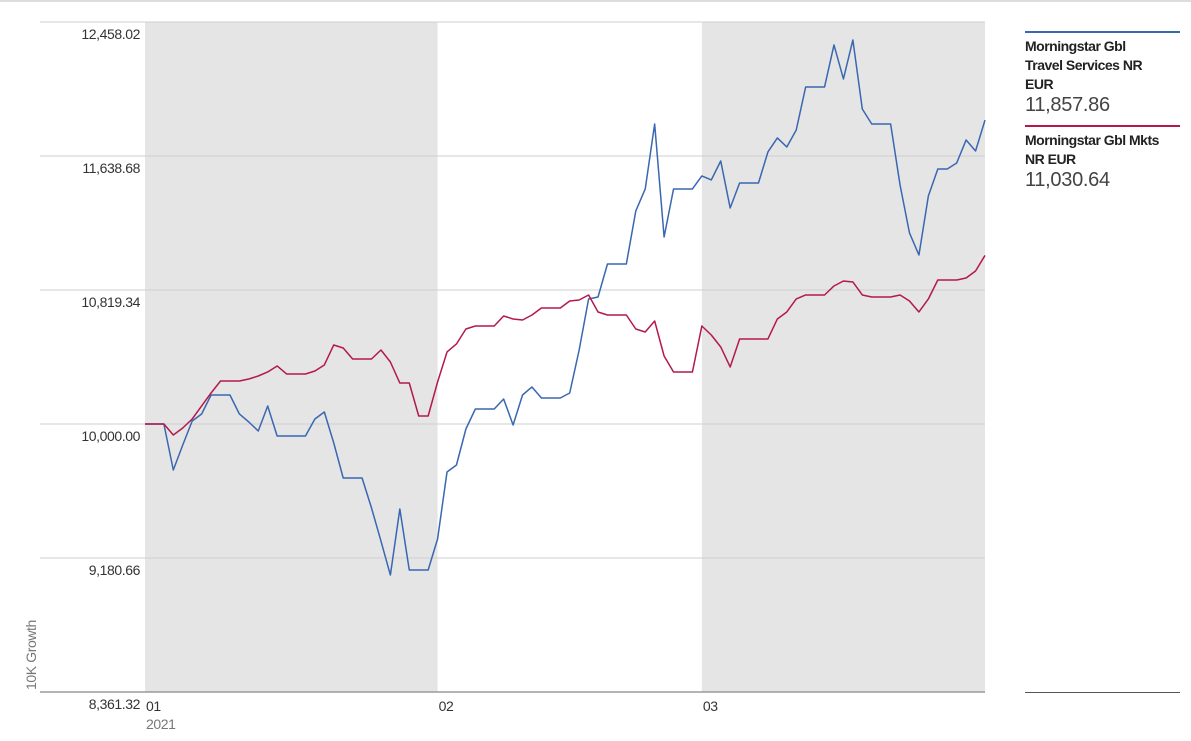  Describe the element at coordinates (446, 706) in the screenshot. I see `x-tick-label: 02` at that location.